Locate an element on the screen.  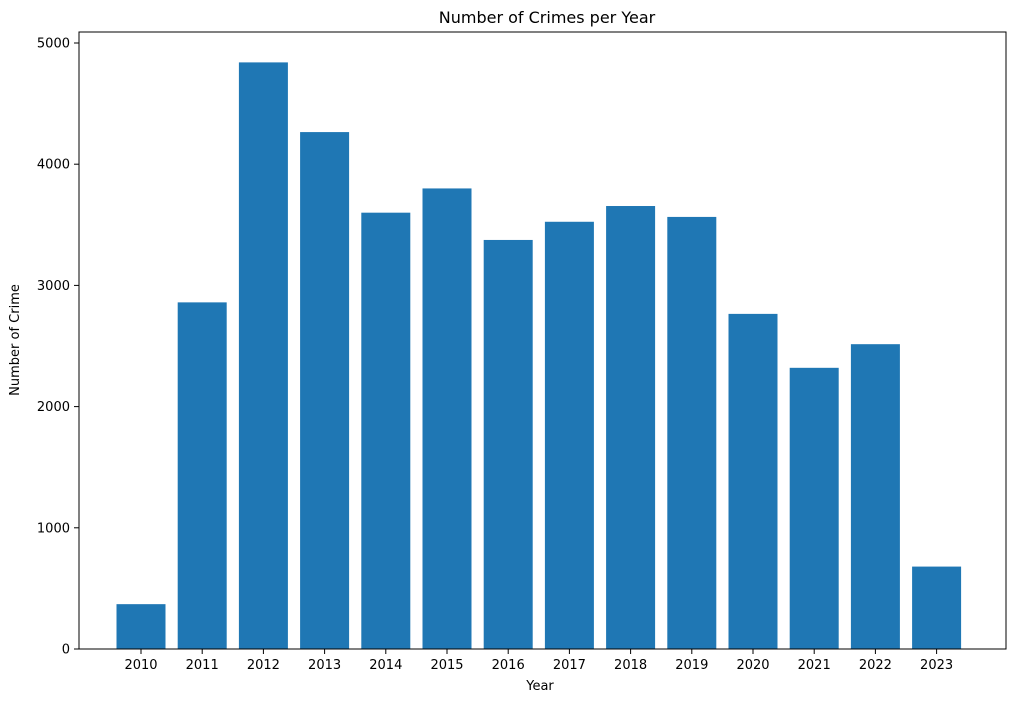
chart-title: Number of Crimes per Year is located at coordinates (547, 17).